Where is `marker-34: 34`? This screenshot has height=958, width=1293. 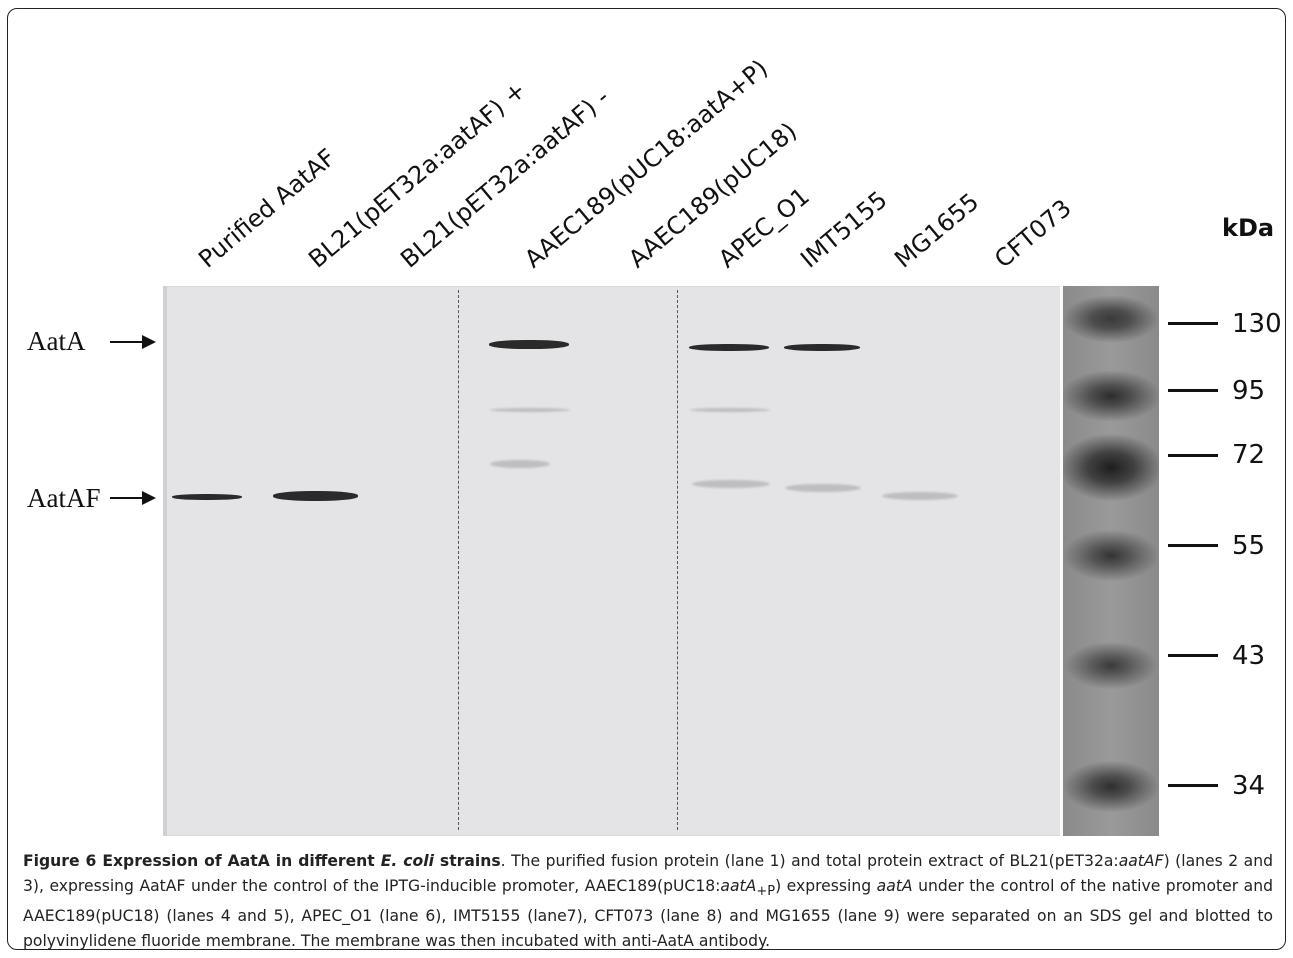 marker-34: 34 is located at coordinates (1249, 786).